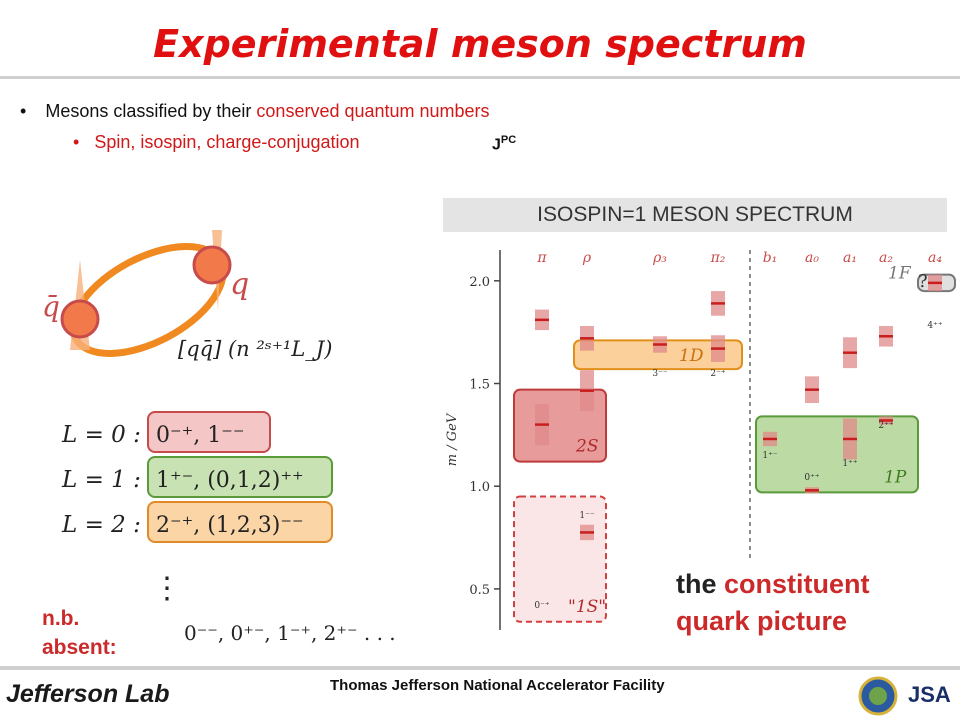  What do you see at coordinates (541, 606) in the screenshot?
I see `jpc-label: 0⁻⁺` at bounding box center [541, 606].